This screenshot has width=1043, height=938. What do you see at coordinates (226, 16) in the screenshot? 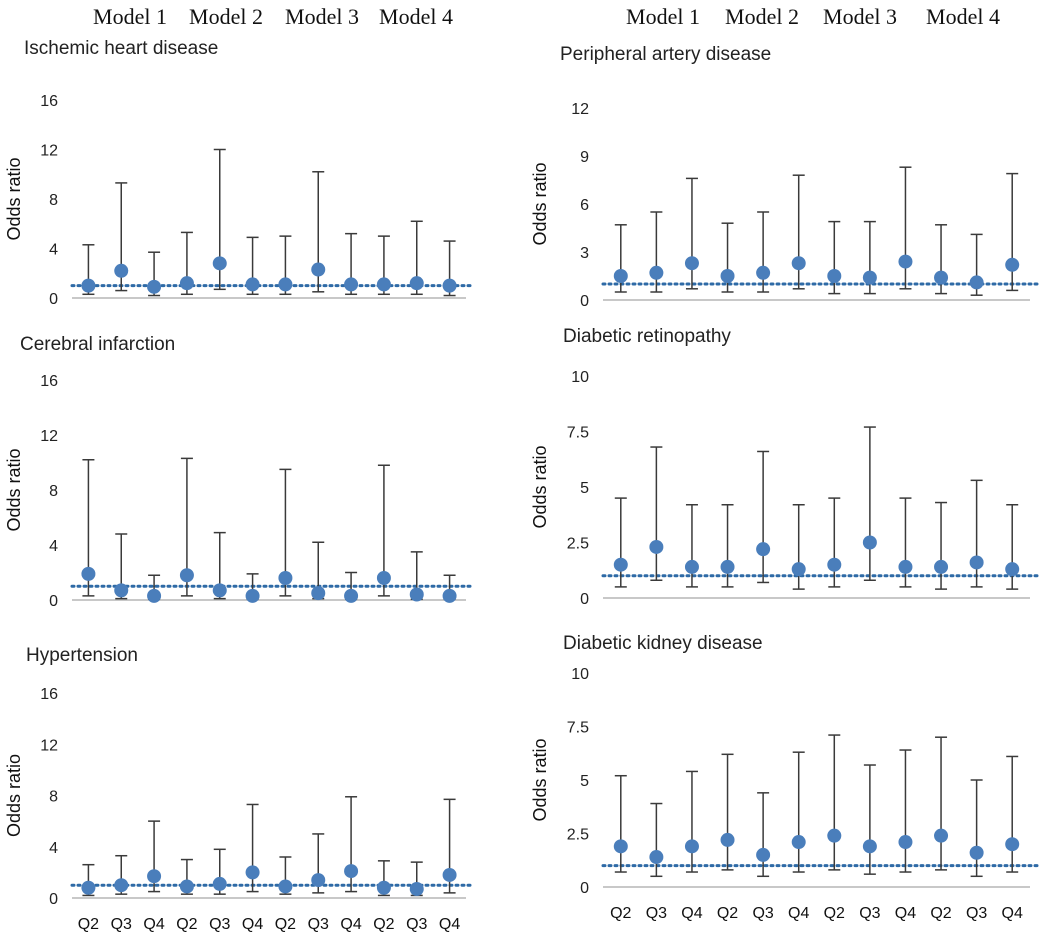
I see `model-header-left-2: Model 2` at bounding box center [226, 16].